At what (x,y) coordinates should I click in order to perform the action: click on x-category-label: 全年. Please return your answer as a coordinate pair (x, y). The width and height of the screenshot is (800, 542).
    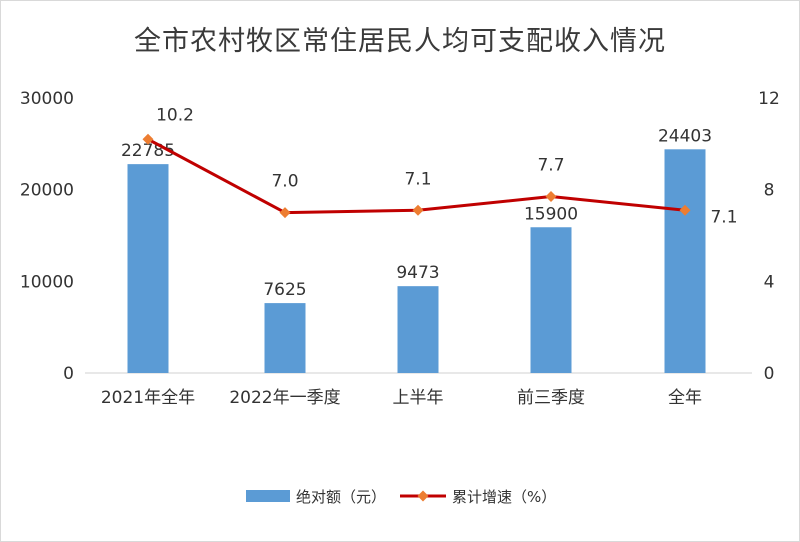
    Looking at the image, I should click on (685, 398).